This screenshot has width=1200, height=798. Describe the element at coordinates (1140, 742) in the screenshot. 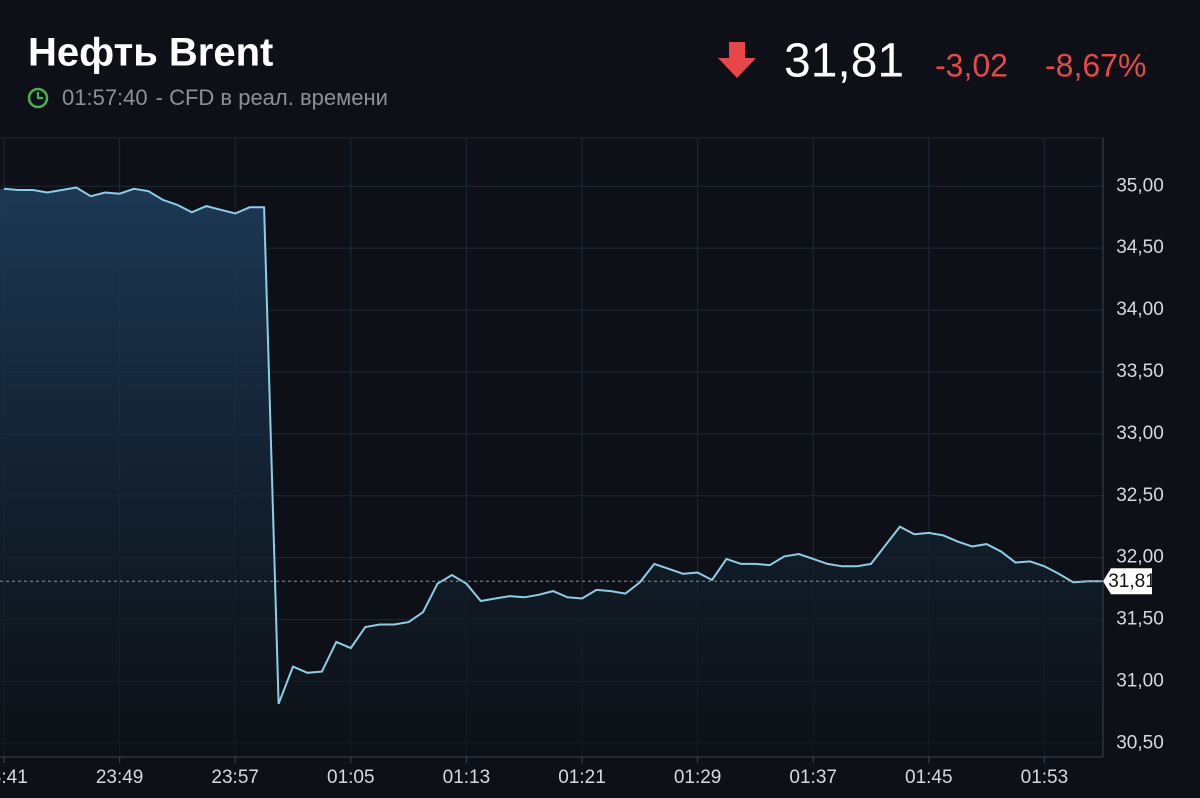

I see `y-tick-label: 30,50` at that location.